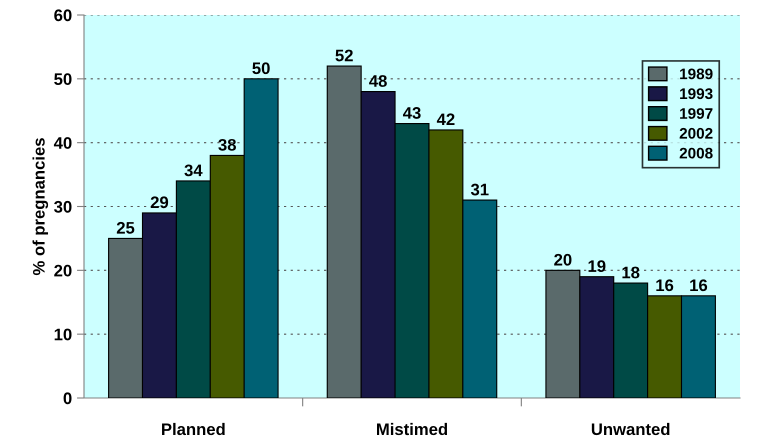  I want to click on y-tick-label: 20, so click(63, 270).